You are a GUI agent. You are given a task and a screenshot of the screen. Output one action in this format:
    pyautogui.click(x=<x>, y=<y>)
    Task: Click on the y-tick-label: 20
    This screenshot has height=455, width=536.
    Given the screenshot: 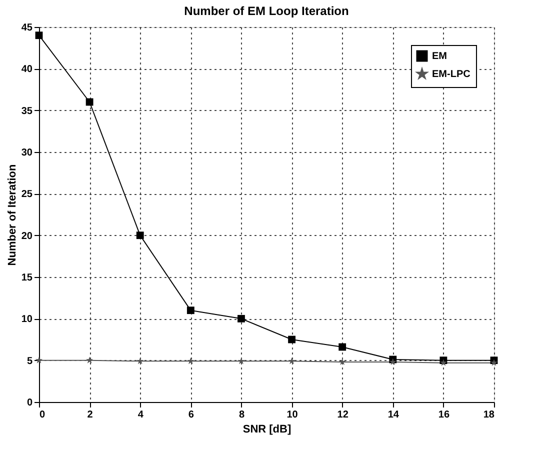 What is the action you would take?
    pyautogui.click(x=27, y=236)
    